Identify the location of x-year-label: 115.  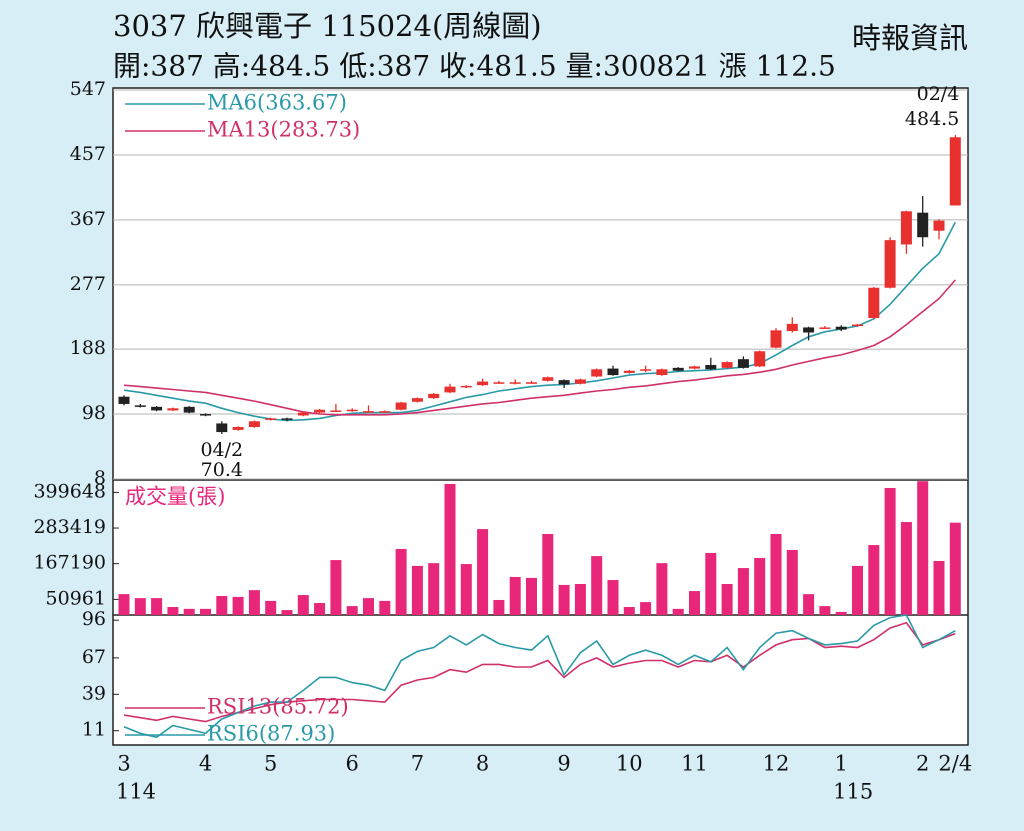
(853, 792).